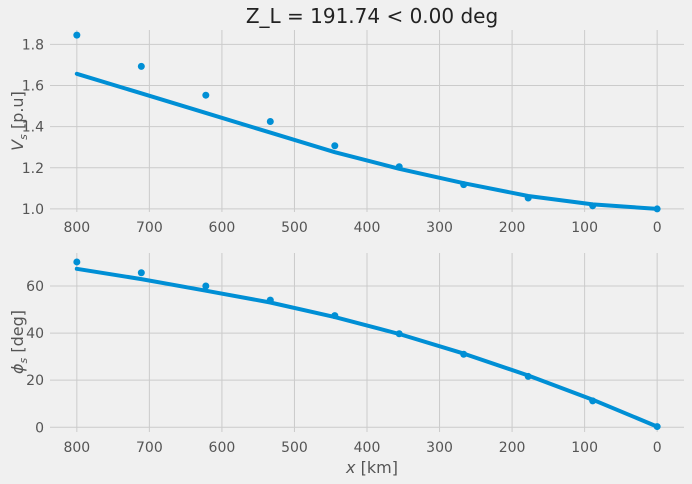 The width and height of the screenshot is (692, 484). Describe the element at coordinates (33, 128) in the screenshot. I see `voltage-y-tick-label: 1.4` at that location.